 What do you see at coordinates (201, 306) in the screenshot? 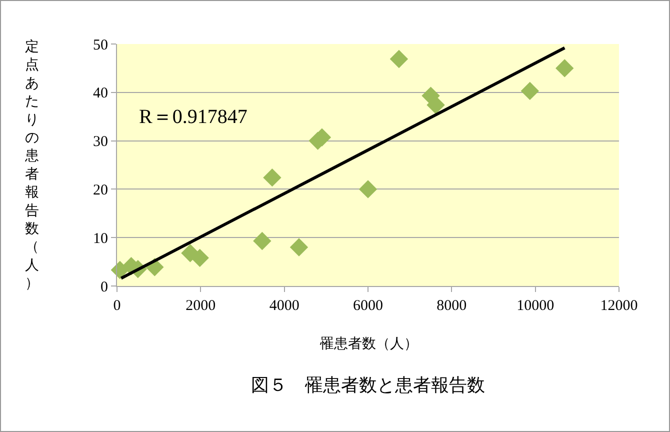
I see `x-tick-label: 2000` at bounding box center [201, 306].